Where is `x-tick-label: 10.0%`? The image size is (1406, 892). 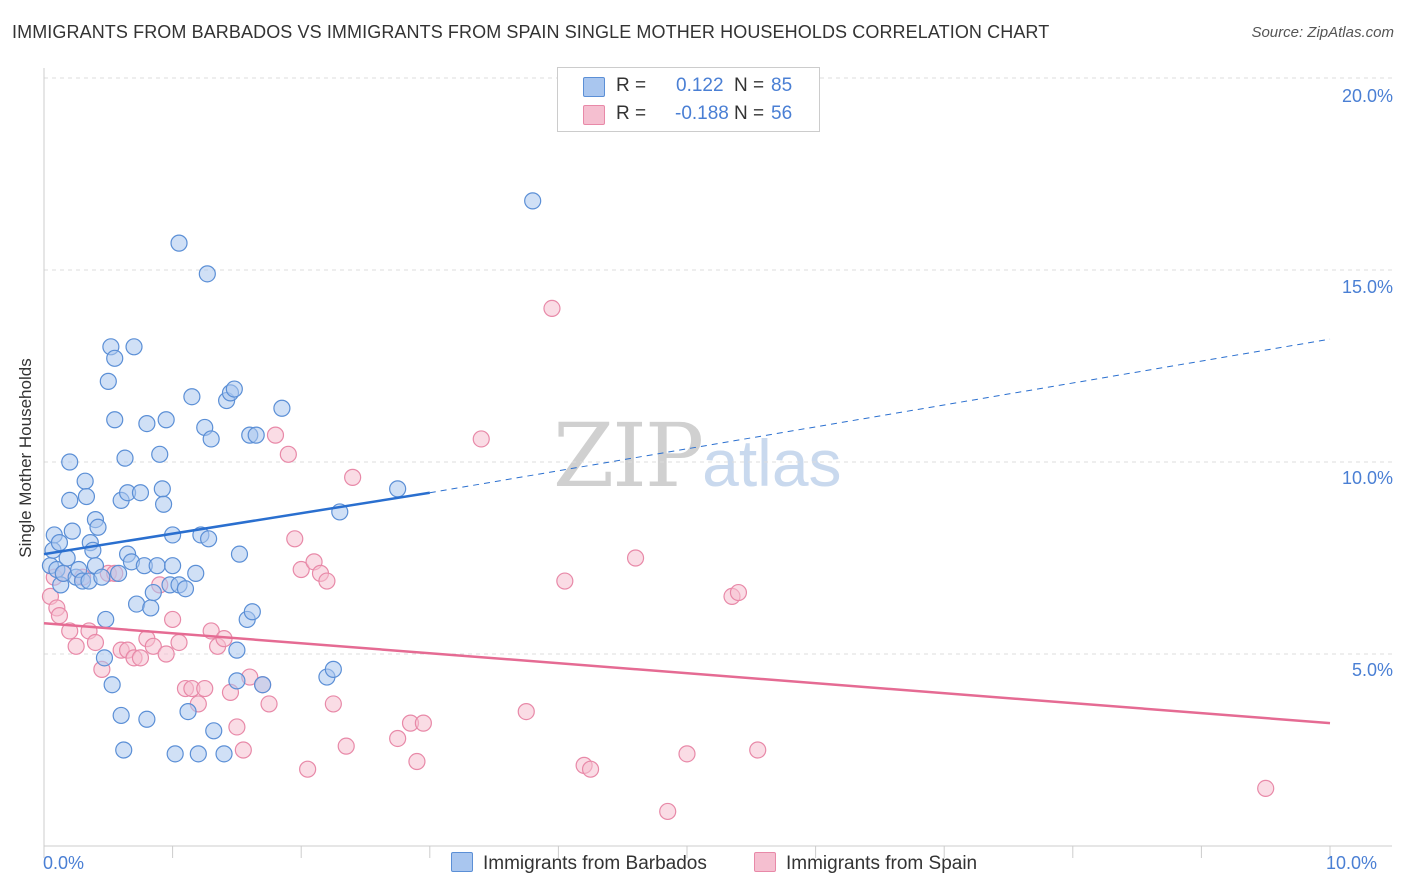 x-tick-label: 10.0% is located at coordinates (1352, 863).